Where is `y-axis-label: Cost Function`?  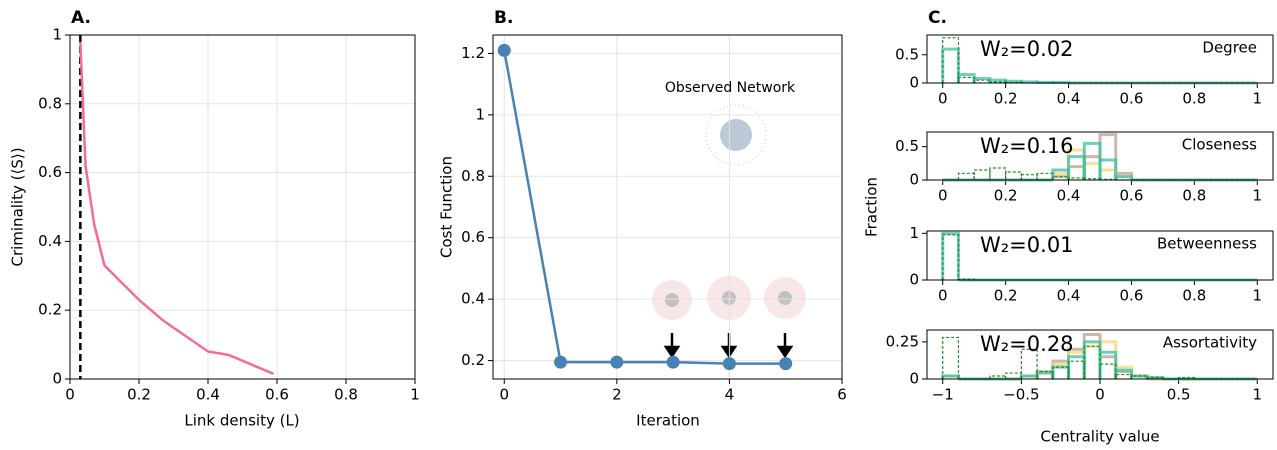
y-axis-label: Cost Function is located at coordinates (447, 207).